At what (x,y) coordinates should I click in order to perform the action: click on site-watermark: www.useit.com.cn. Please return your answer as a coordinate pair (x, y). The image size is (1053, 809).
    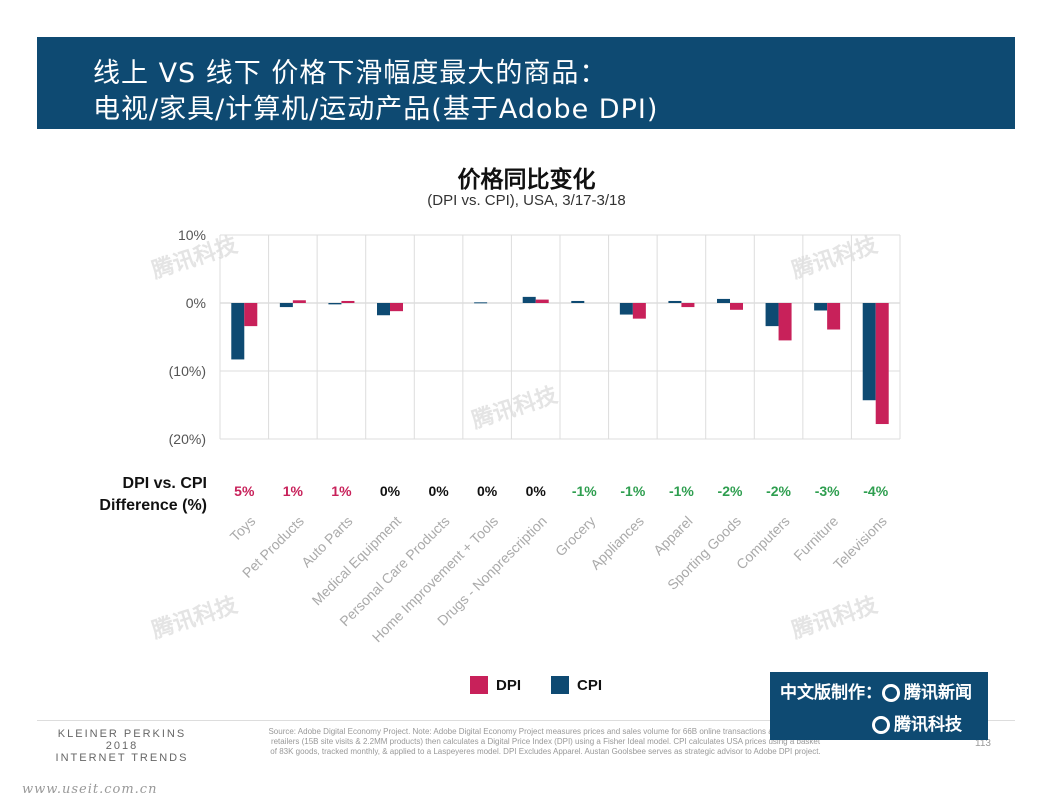
    Looking at the image, I should click on (90, 789).